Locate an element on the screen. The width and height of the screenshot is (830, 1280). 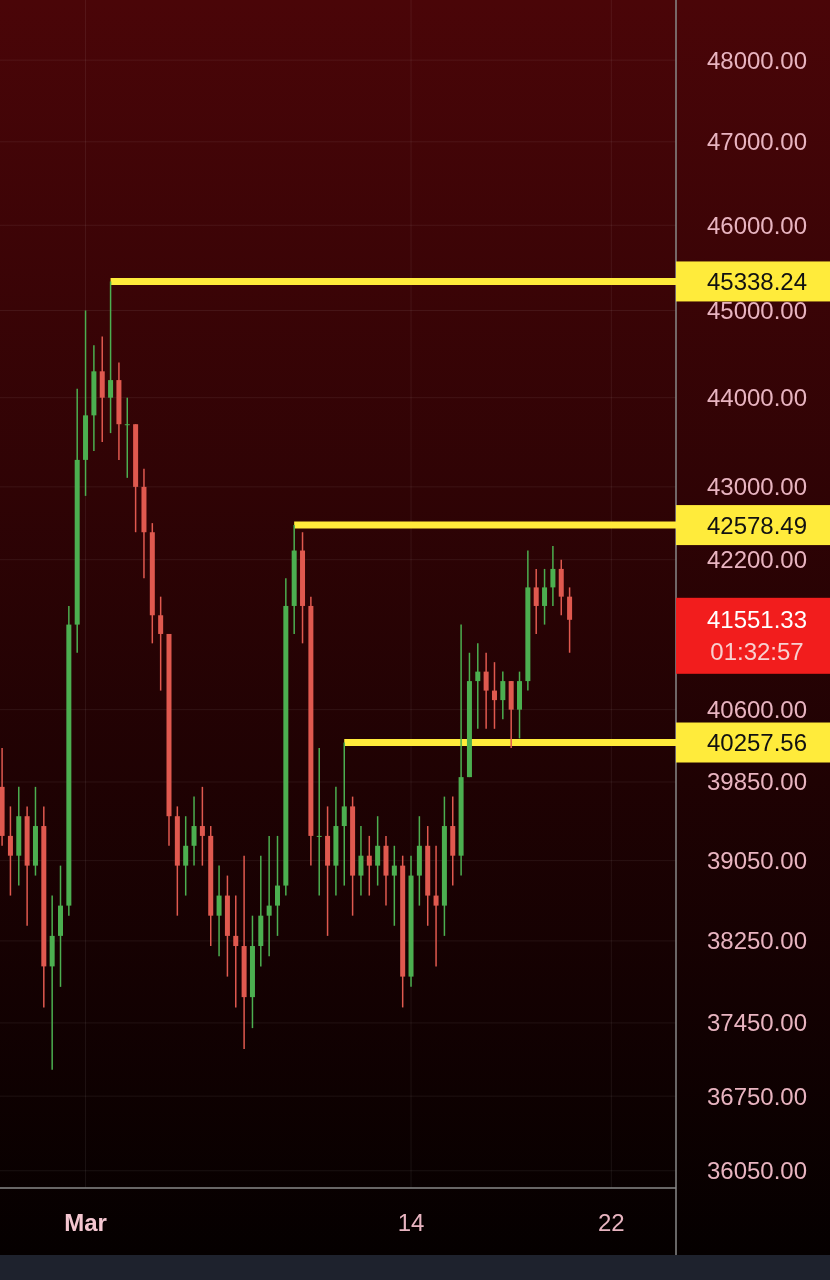
x-tick-label: 22 is located at coordinates (611, 1222).